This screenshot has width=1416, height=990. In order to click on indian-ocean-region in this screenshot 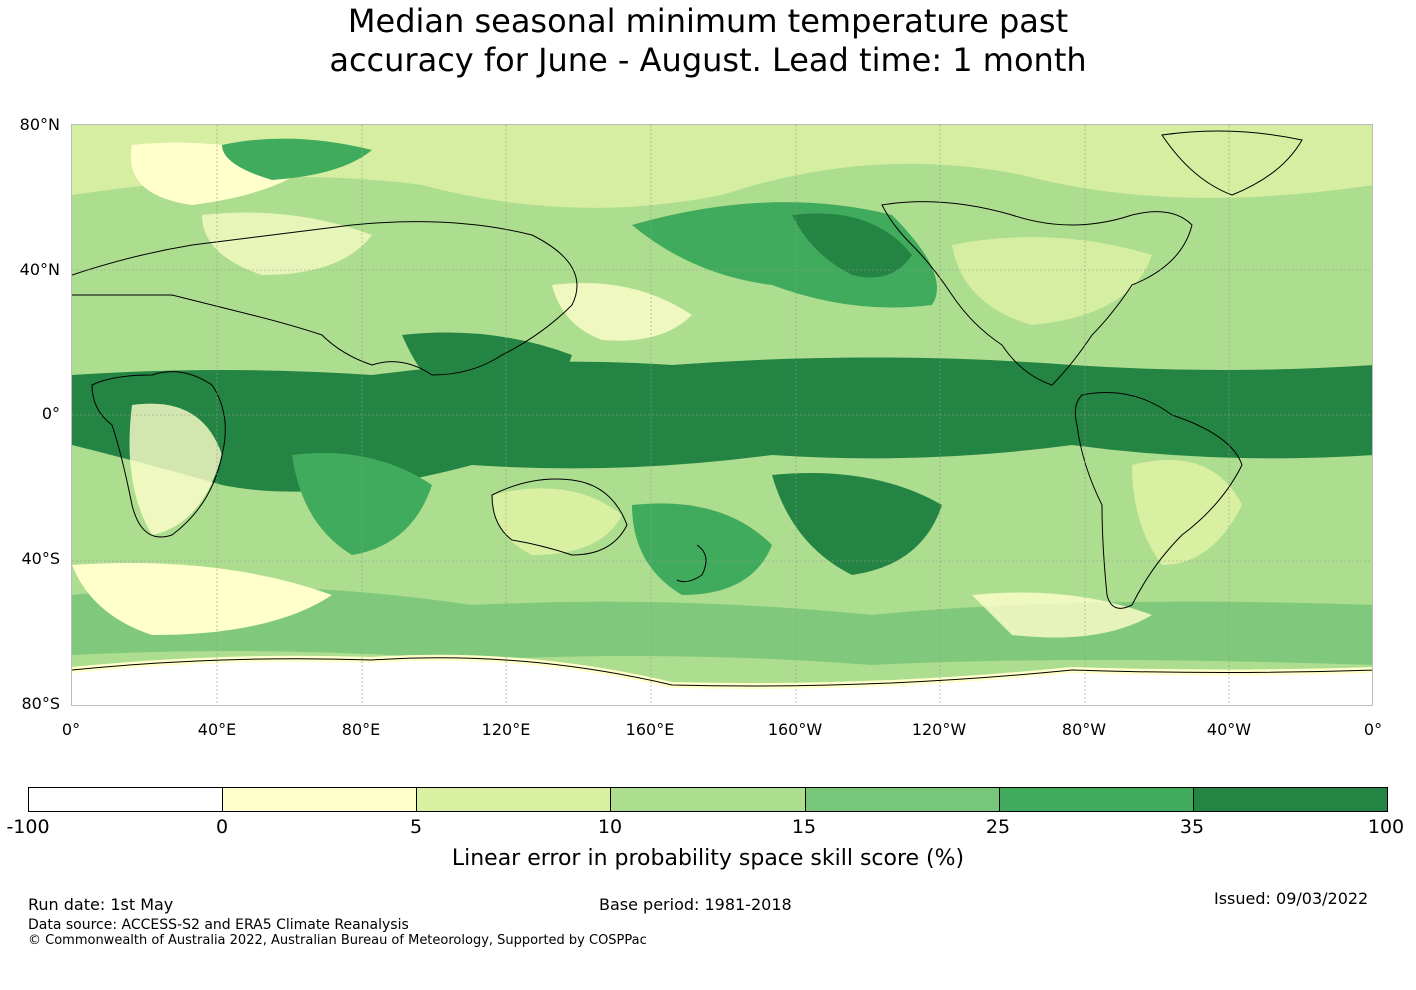, I will do `click(362, 504)`.